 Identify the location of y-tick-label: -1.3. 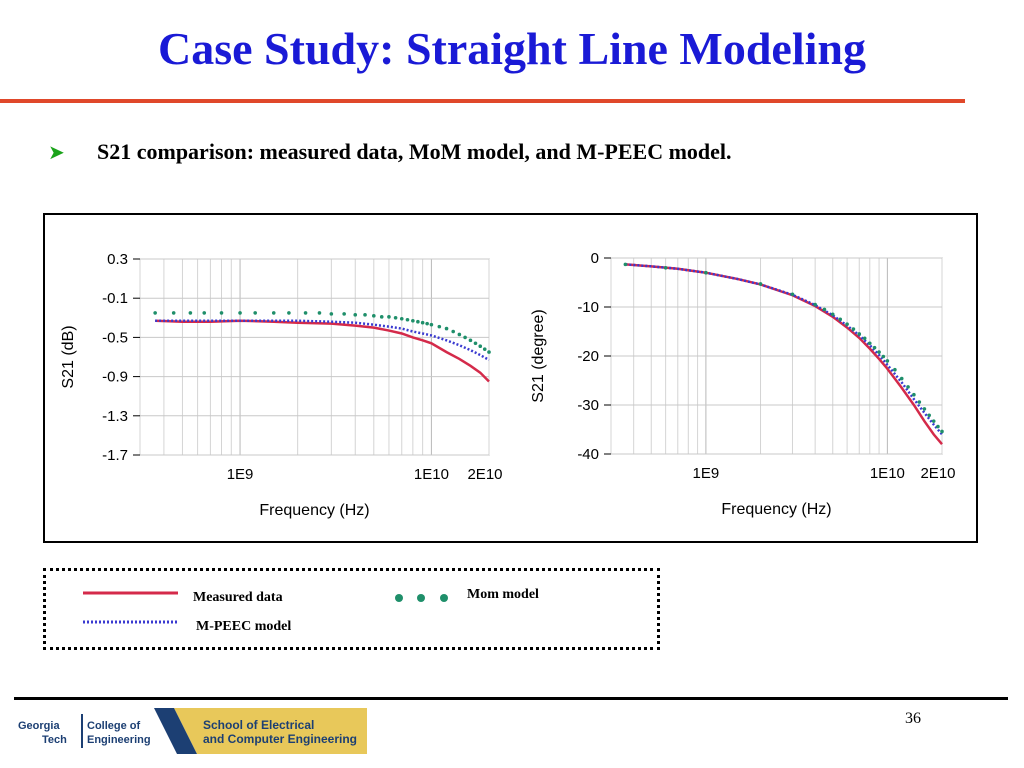
(115, 416).